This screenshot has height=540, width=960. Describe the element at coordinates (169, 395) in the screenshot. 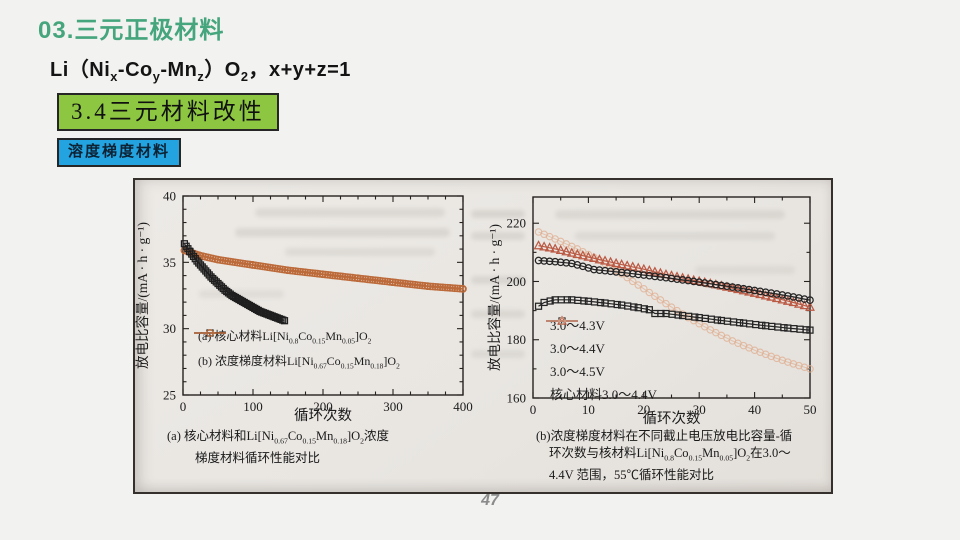

I see `svg-text: 25` at that location.